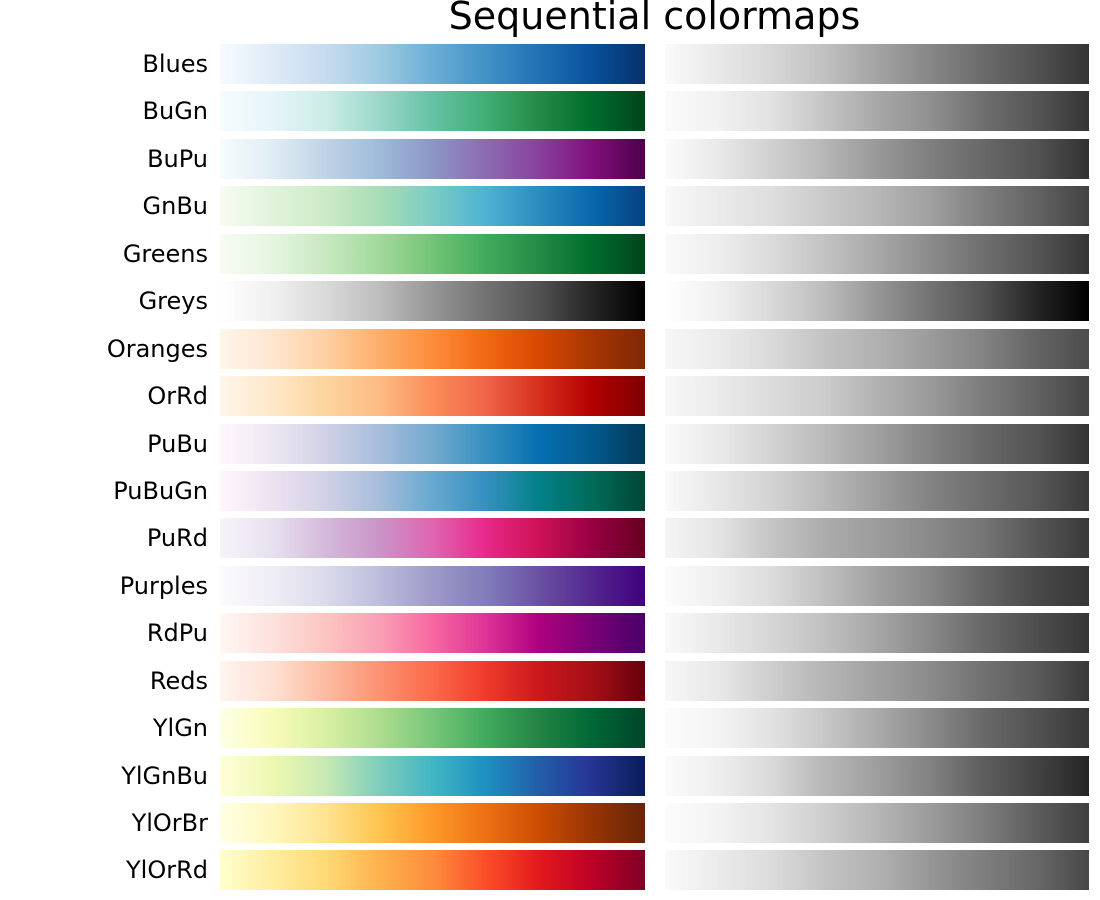 The width and height of the screenshot is (1100, 900). I want to click on colormap-row: PuBuGn, so click(550, 490).